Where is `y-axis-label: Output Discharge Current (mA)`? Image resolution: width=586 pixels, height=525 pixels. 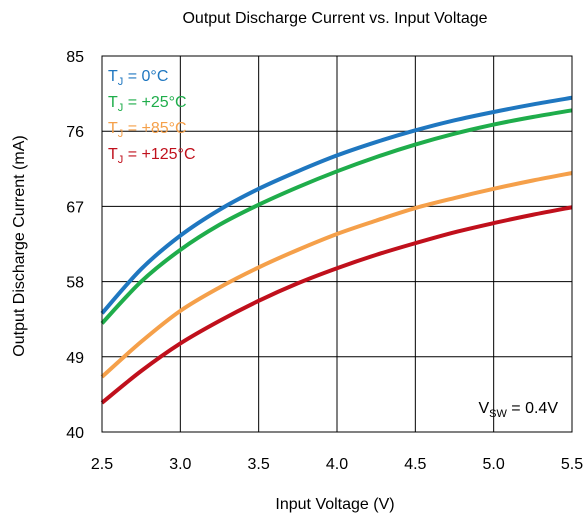 y-axis-label: Output Discharge Current (mA) is located at coordinates (19, 245).